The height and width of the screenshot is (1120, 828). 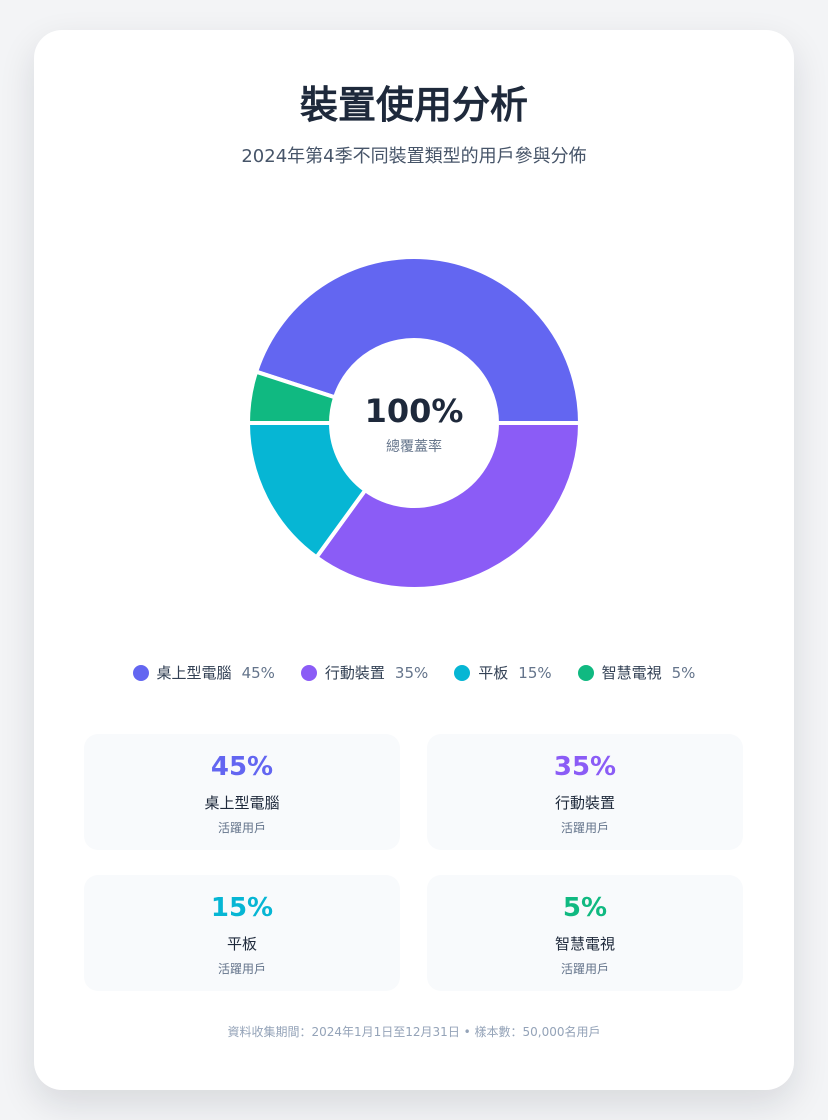 What do you see at coordinates (585, 792) in the screenshot?
I see `stat-card-mobile: 35% 行動裝置 活躍用戶` at bounding box center [585, 792].